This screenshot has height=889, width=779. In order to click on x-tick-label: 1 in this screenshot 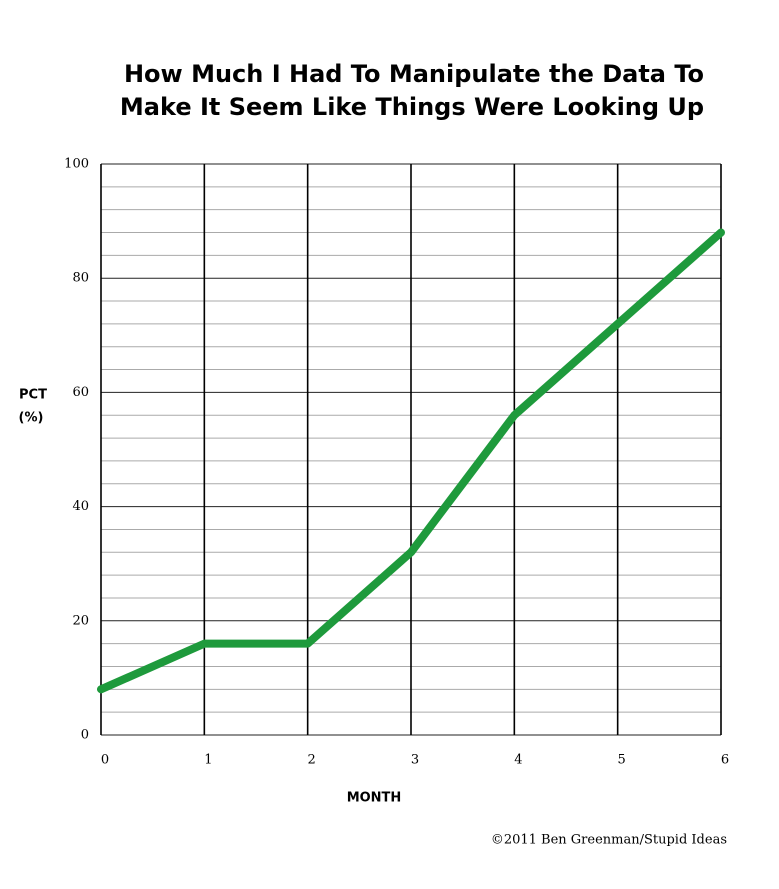, I will do `click(208, 760)`.